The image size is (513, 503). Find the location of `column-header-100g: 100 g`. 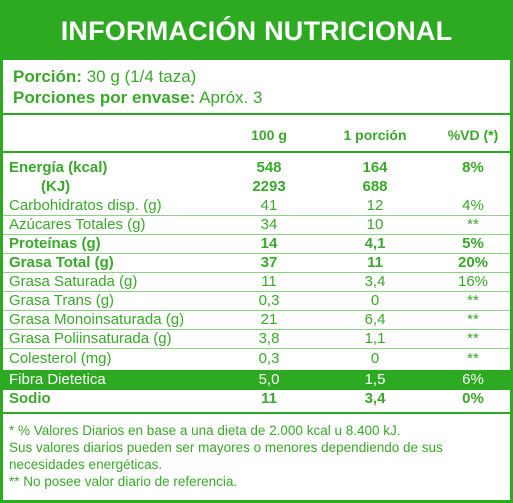

column-header-100g: 100 g is located at coordinates (269, 135).